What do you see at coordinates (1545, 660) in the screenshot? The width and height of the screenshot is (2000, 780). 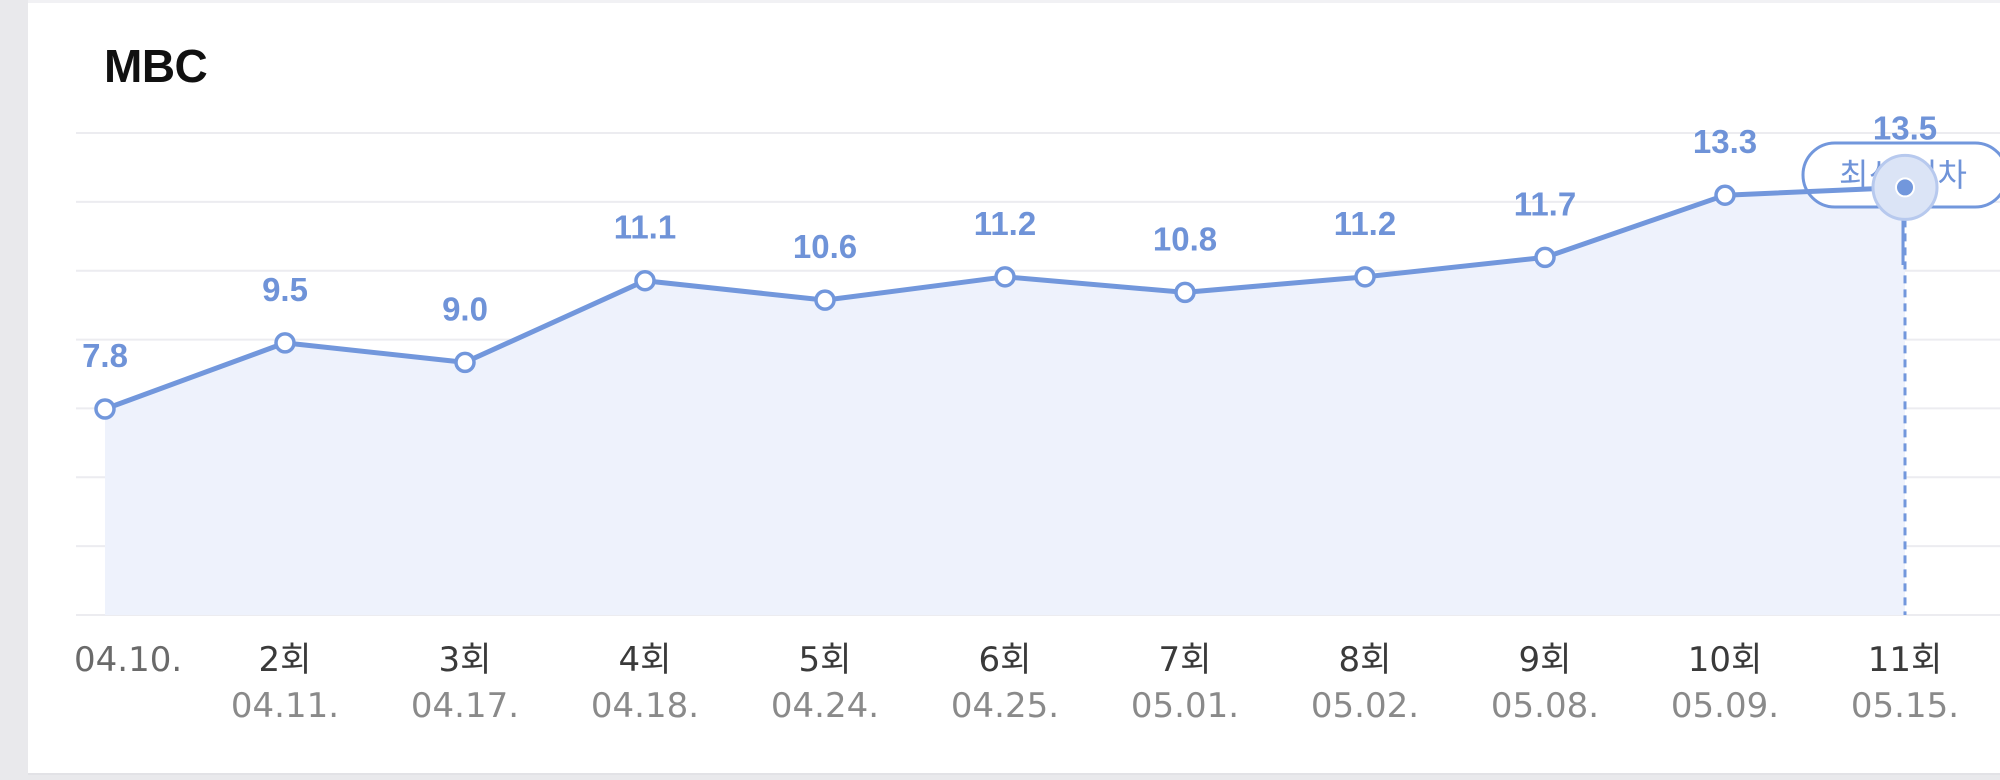 I see `x-tick-episode: 9회` at bounding box center [1545, 660].